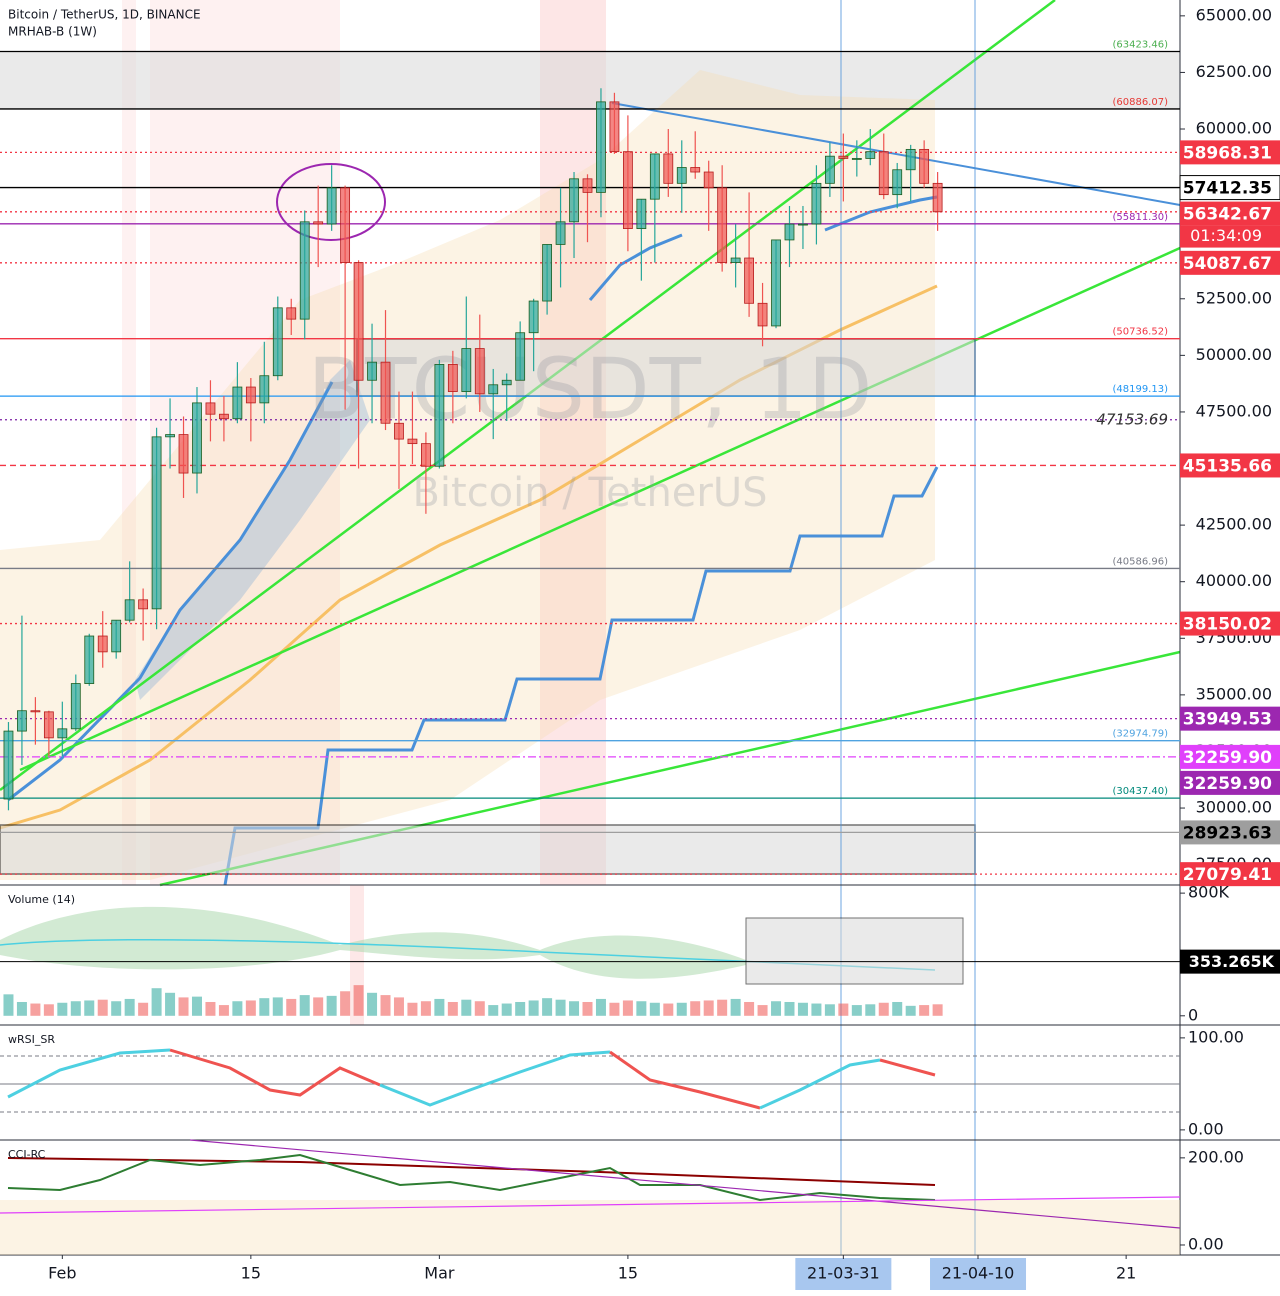 This screenshot has height=1296, width=1280. What do you see at coordinates (1132, 419) in the screenshot?
I see `level-text: 47153.69` at bounding box center [1132, 419].